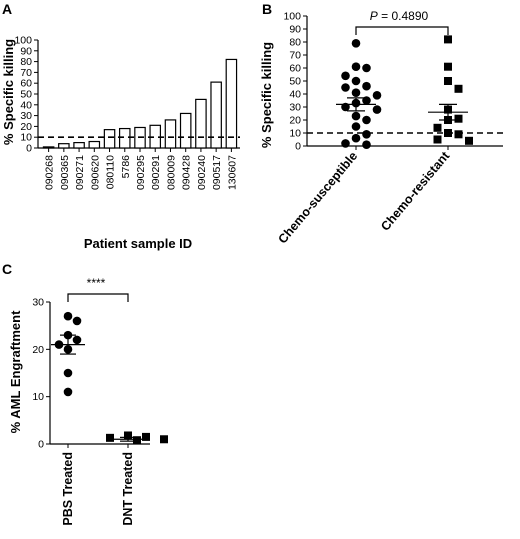  I want to click on panel-a-xtick-label: 090365, so click(65, 172).